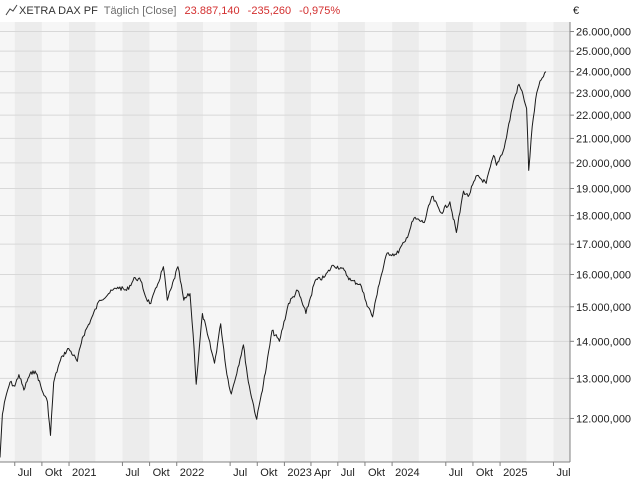 The image size is (640, 480). I want to click on legend-symbol: XETRA DAX PF, so click(58, 11).